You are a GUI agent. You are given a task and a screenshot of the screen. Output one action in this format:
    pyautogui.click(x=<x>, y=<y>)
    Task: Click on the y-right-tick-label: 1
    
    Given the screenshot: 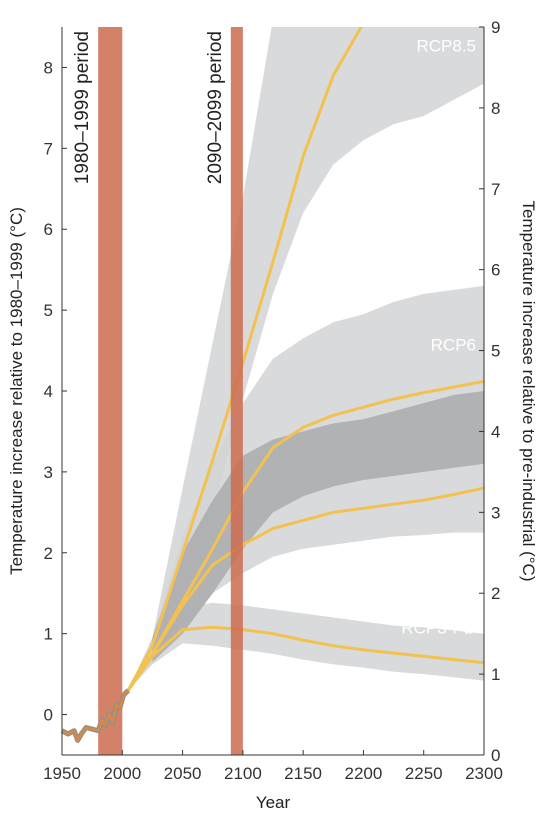 What is the action you would take?
    pyautogui.click(x=495, y=674)
    